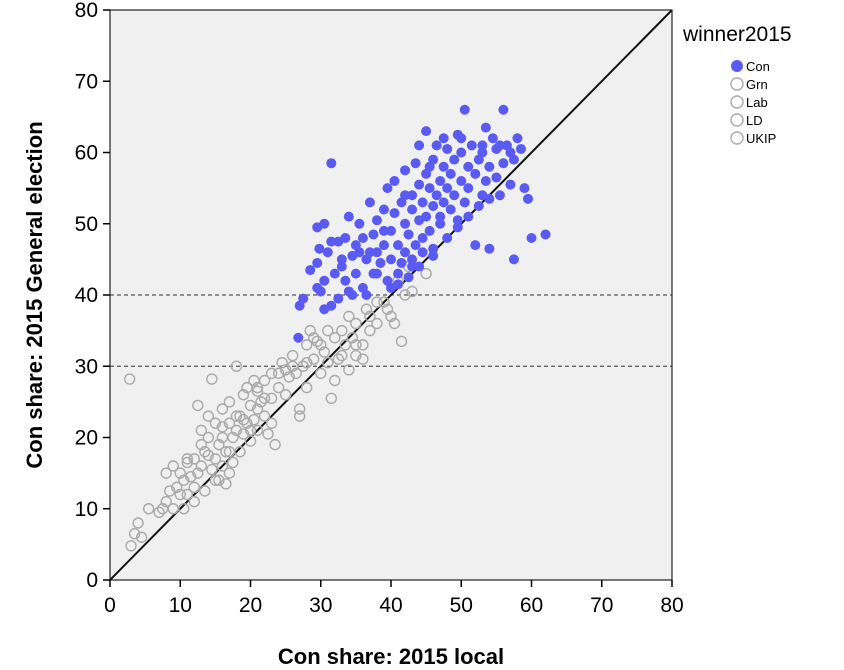  I want to click on x-tick-label: 40, so click(390, 605).